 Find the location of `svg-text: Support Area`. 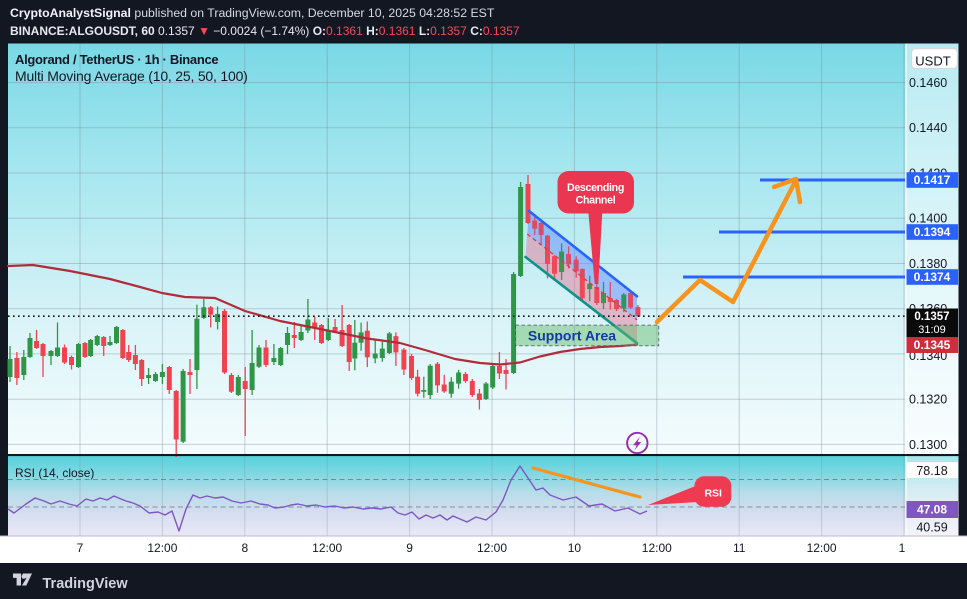

svg-text: Support Area is located at coordinates (572, 336).